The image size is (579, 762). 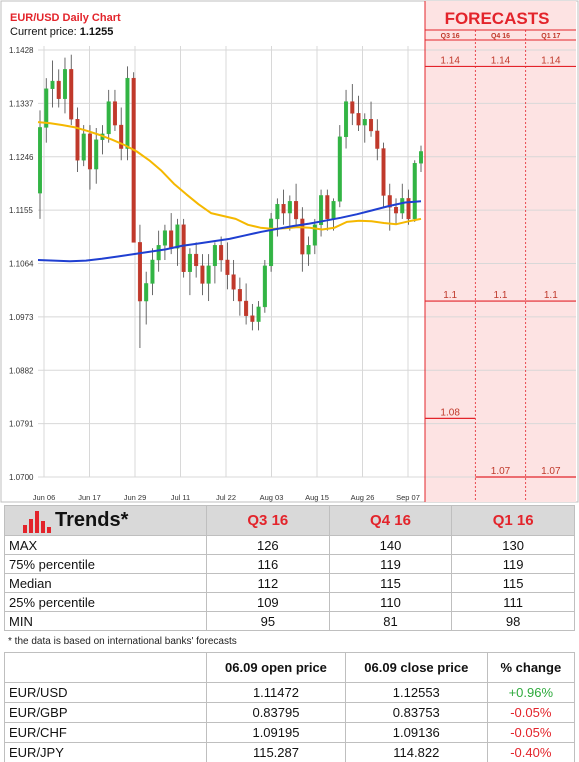 I want to click on x-tick-label: Sep 07, so click(x=408, y=497).